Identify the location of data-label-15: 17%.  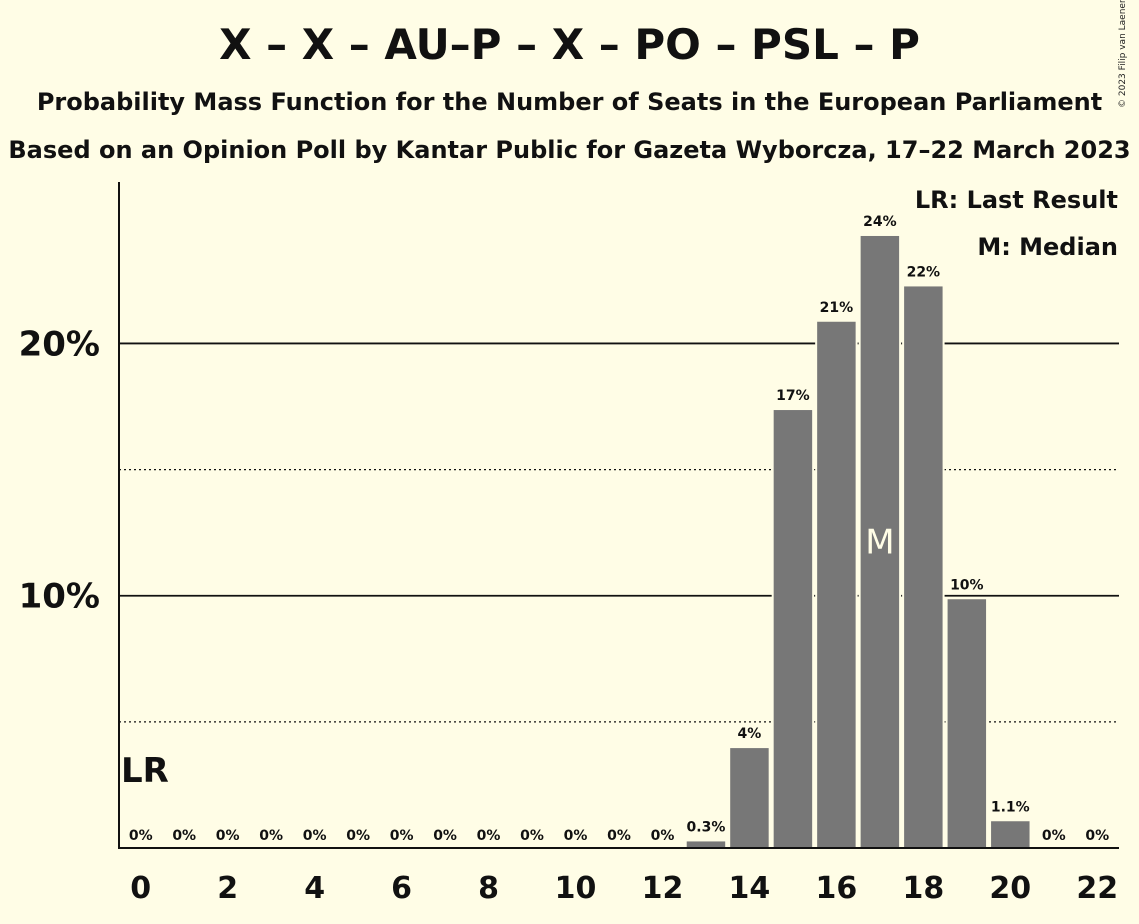
(793, 396).